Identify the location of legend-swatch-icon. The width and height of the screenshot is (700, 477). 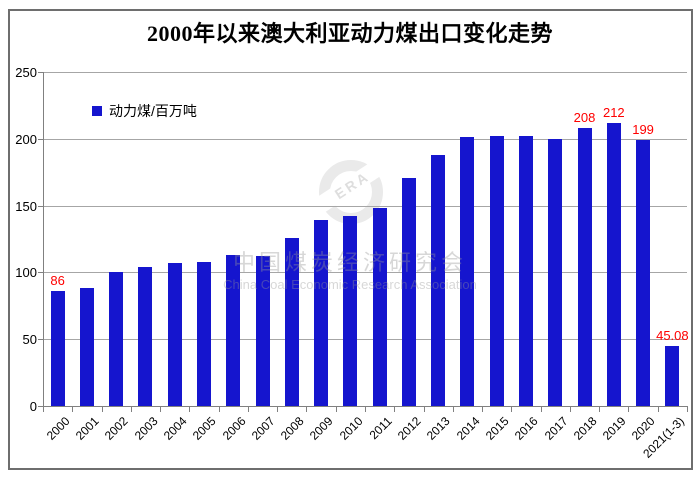
(97, 111).